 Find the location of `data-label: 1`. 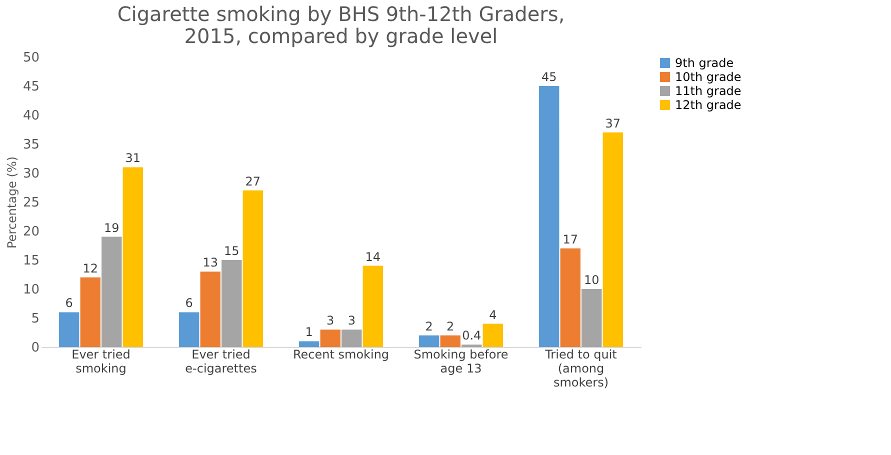

data-label: 1 is located at coordinates (309, 332).